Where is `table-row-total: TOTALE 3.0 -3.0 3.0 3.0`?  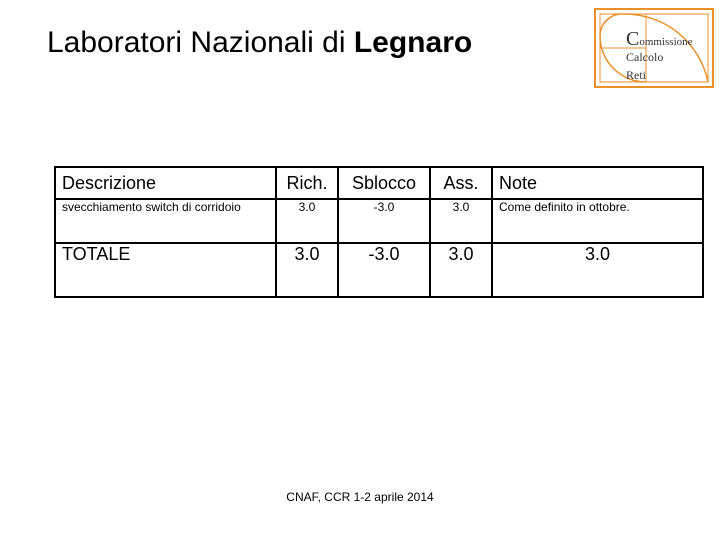
table-row-total: TOTALE 3.0 -3.0 3.0 3.0 is located at coordinates (379, 270).